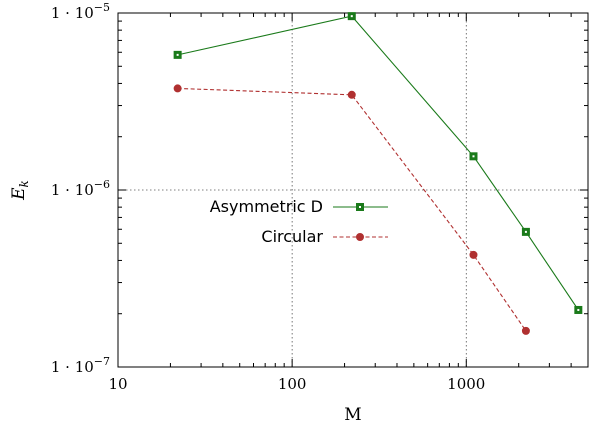  What do you see at coordinates (292, 236) in the screenshot?
I see `legend-label: Circular` at bounding box center [292, 236].